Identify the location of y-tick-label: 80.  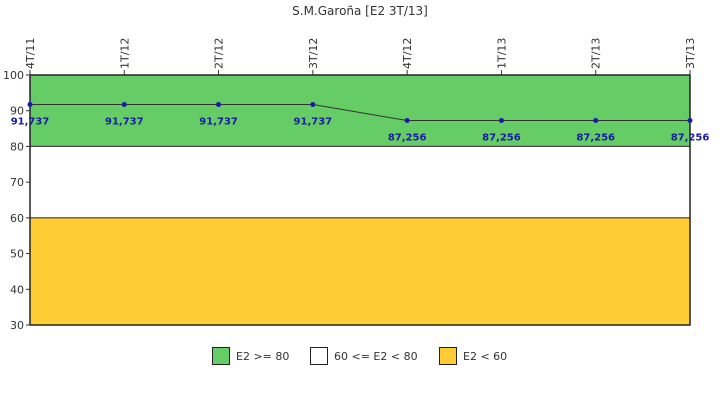
(17, 146).